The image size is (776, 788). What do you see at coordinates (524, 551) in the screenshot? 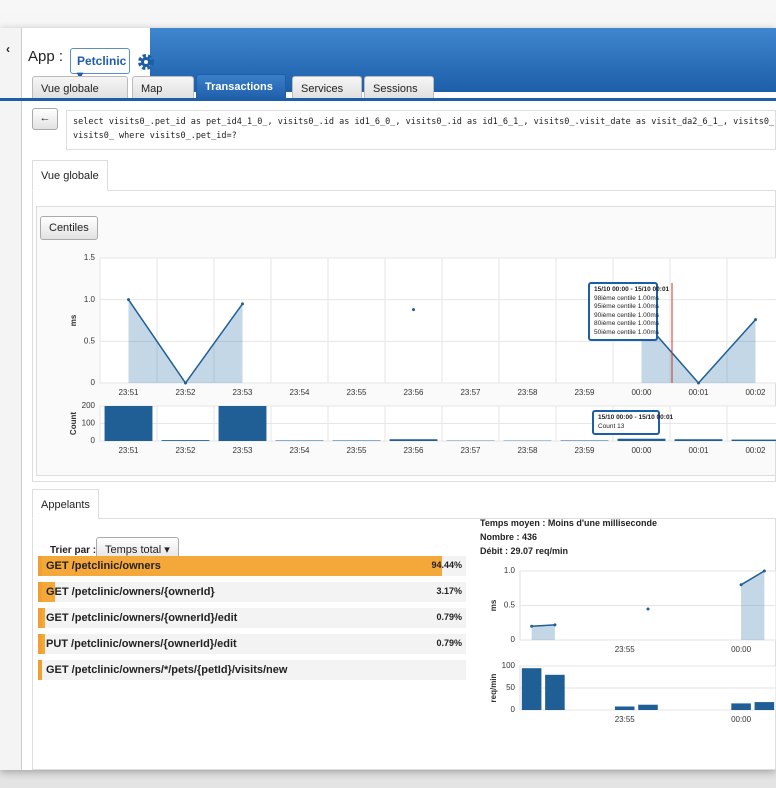
I see `stat-line: Débit : 29.07 req/min` at bounding box center [524, 551].